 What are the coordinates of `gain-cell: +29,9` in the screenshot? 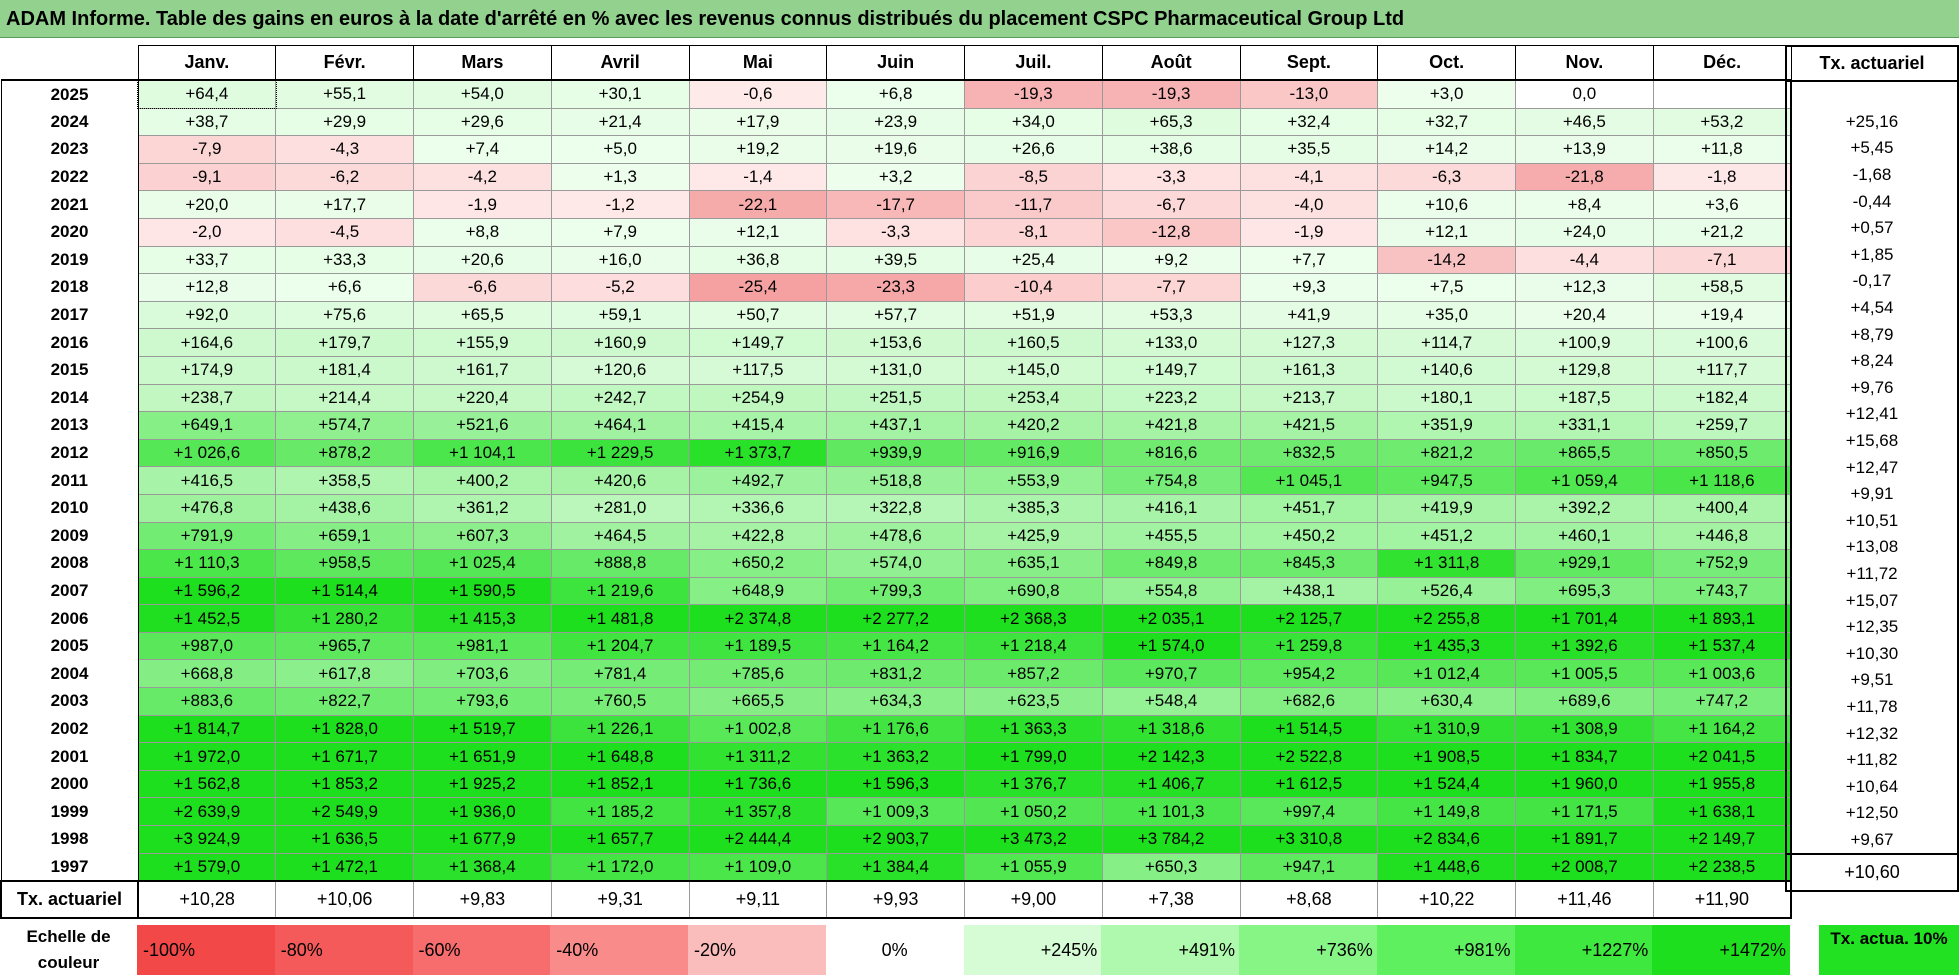 It's located at (344, 122).